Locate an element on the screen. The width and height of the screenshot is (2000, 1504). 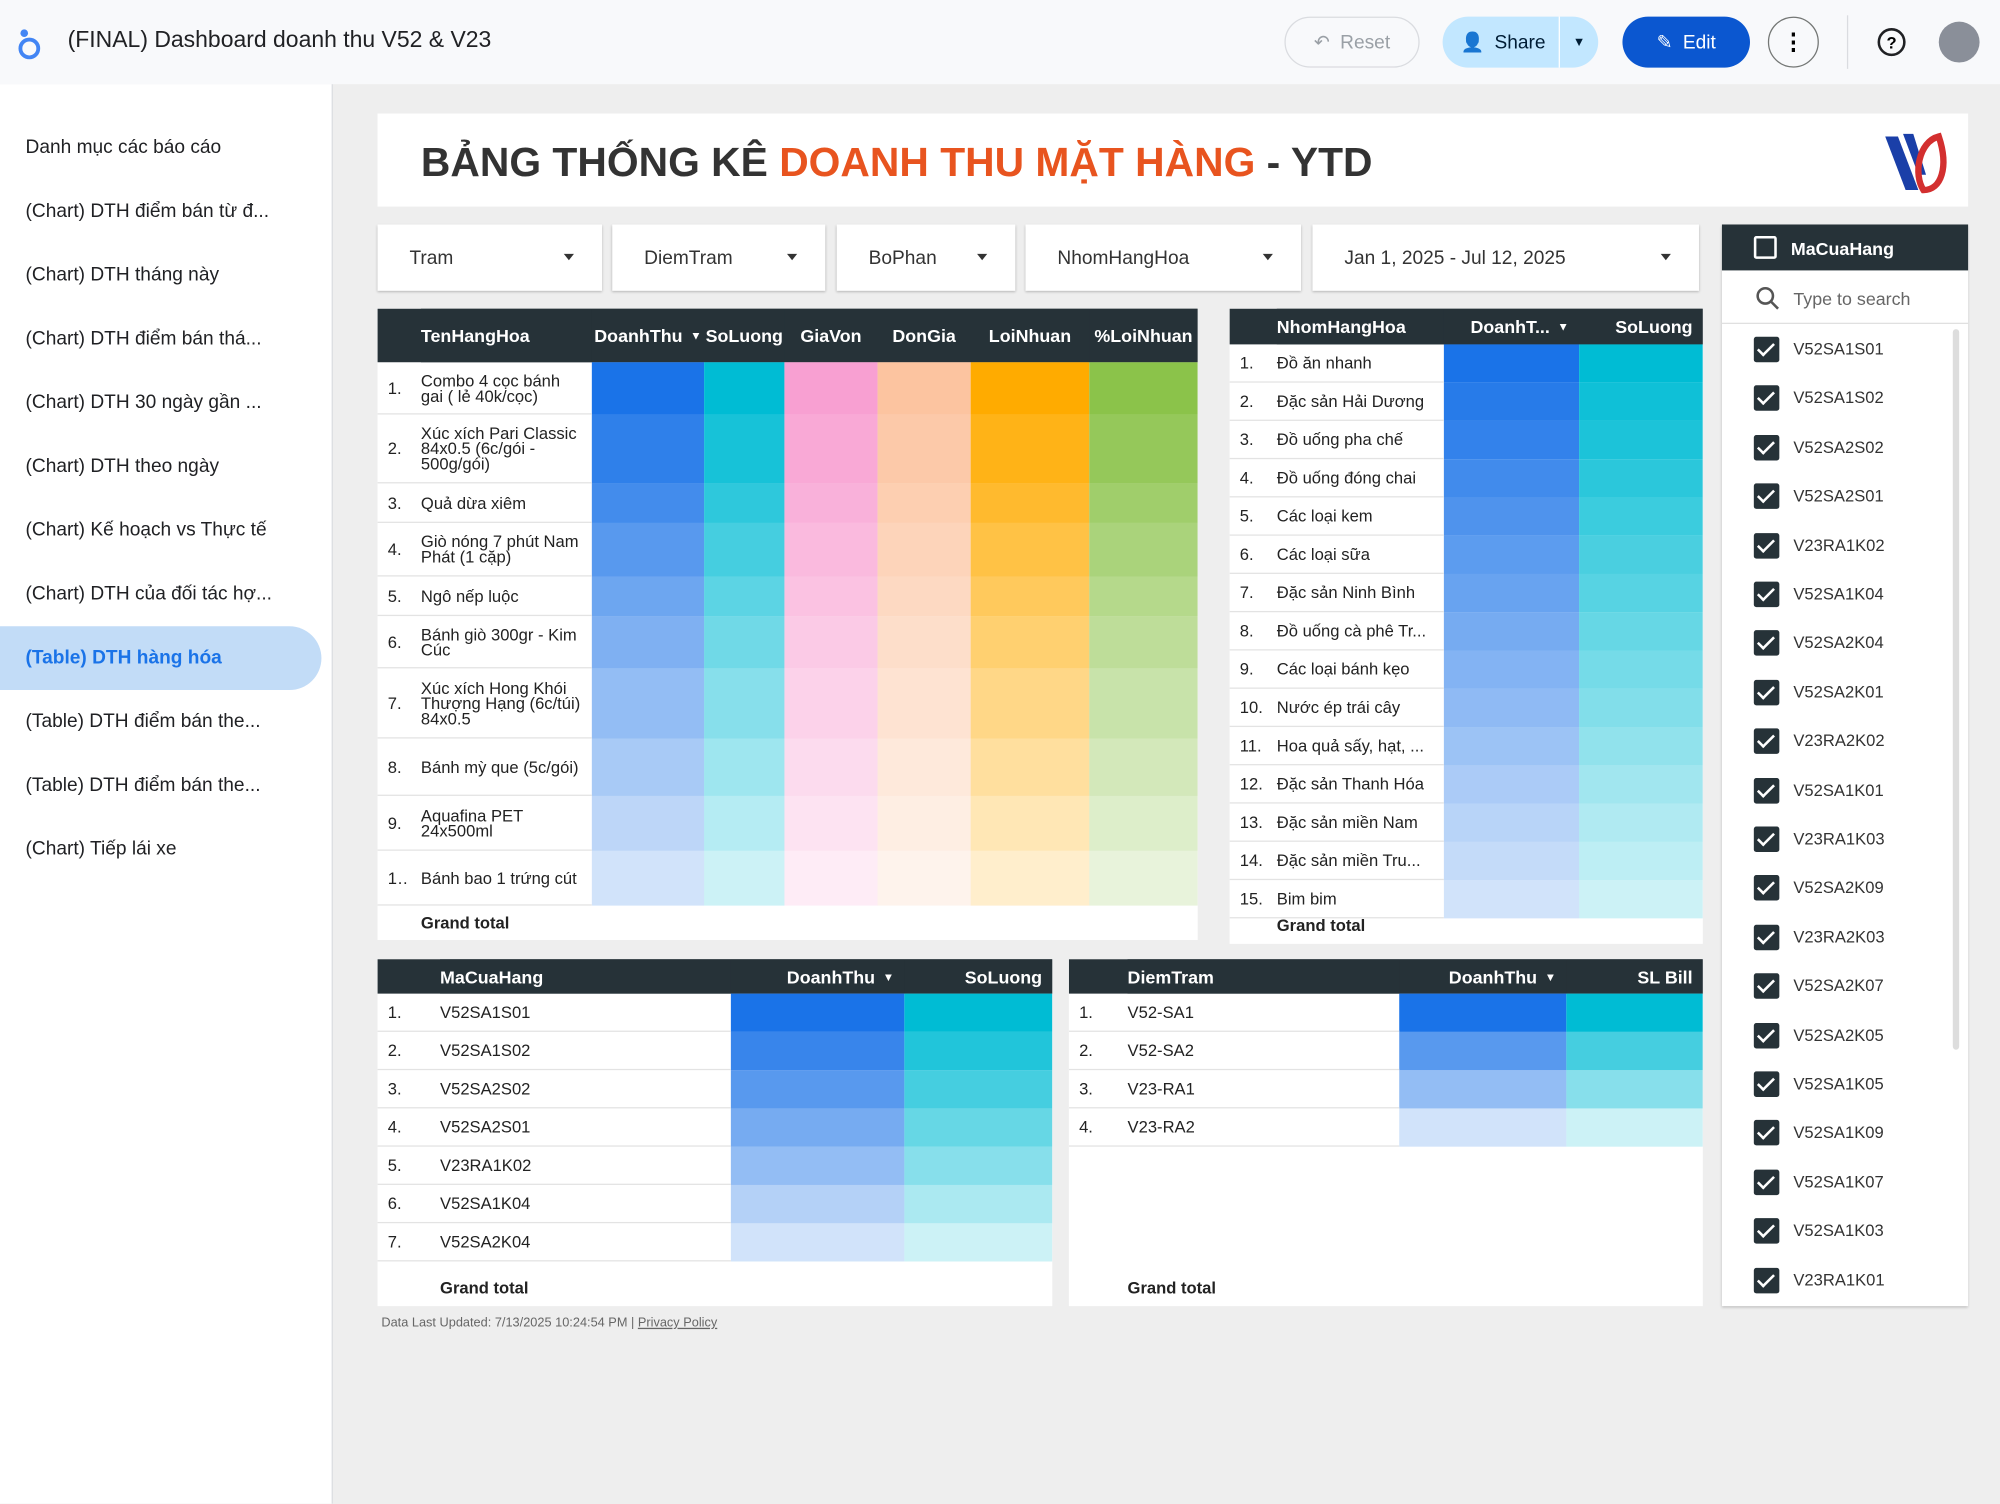
avatar is located at coordinates (1959, 42).